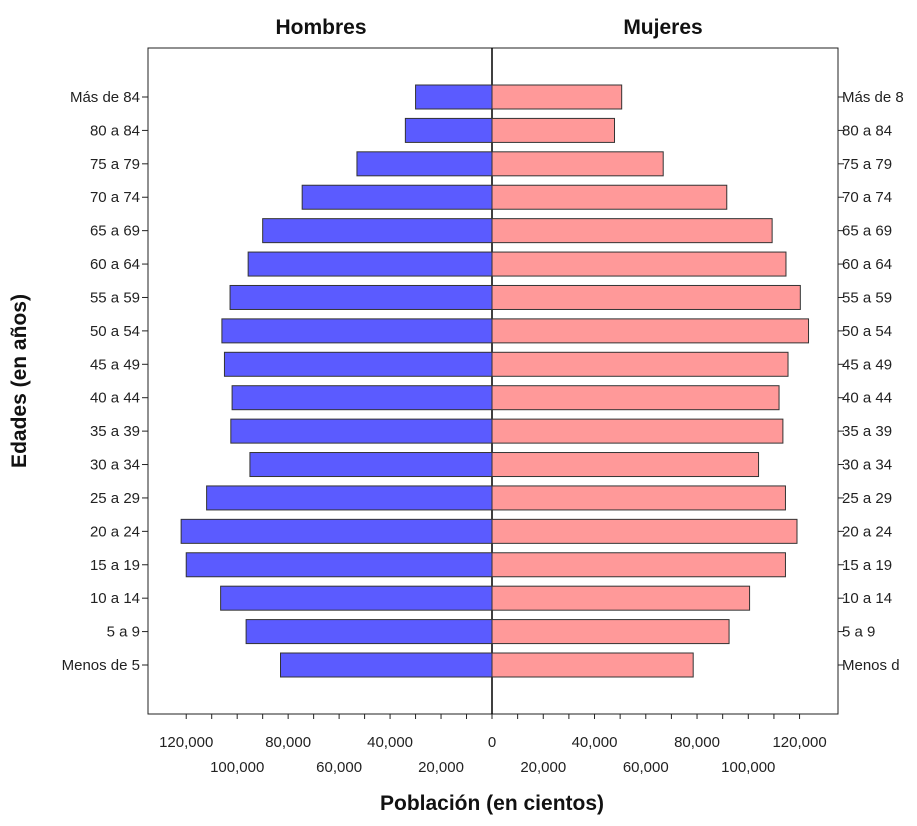  What do you see at coordinates (867, 364) in the screenshot?
I see `y-tick-label-right: 45 a 49` at bounding box center [867, 364].